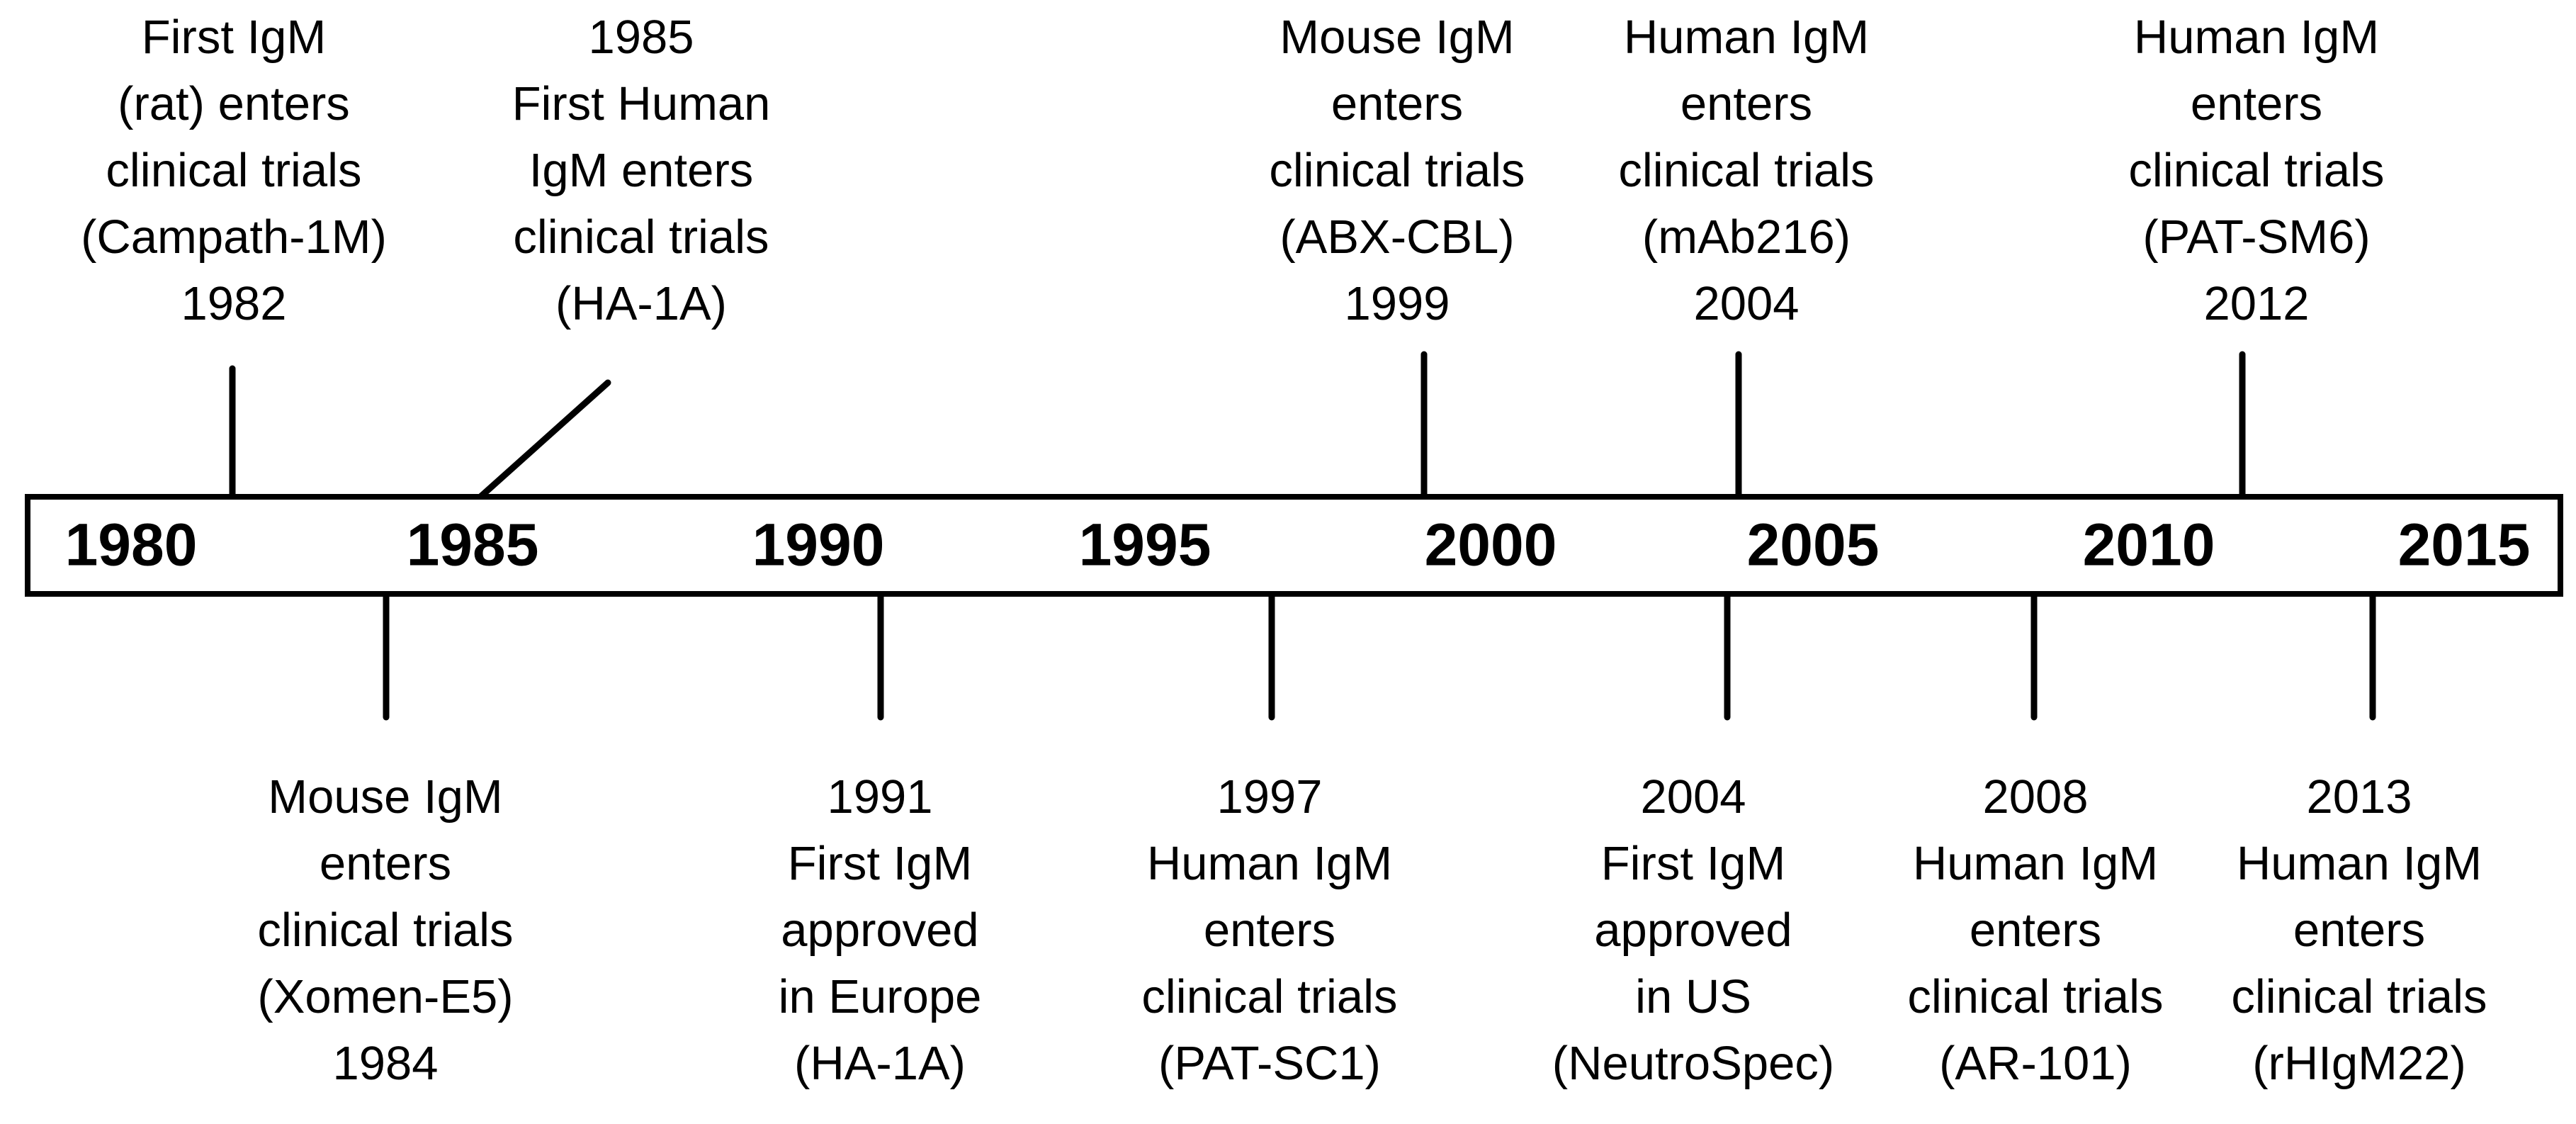 This screenshot has width=2576, height=1124. Describe the element at coordinates (131, 544) in the screenshot. I see `year-label-1980: 1980` at that location.